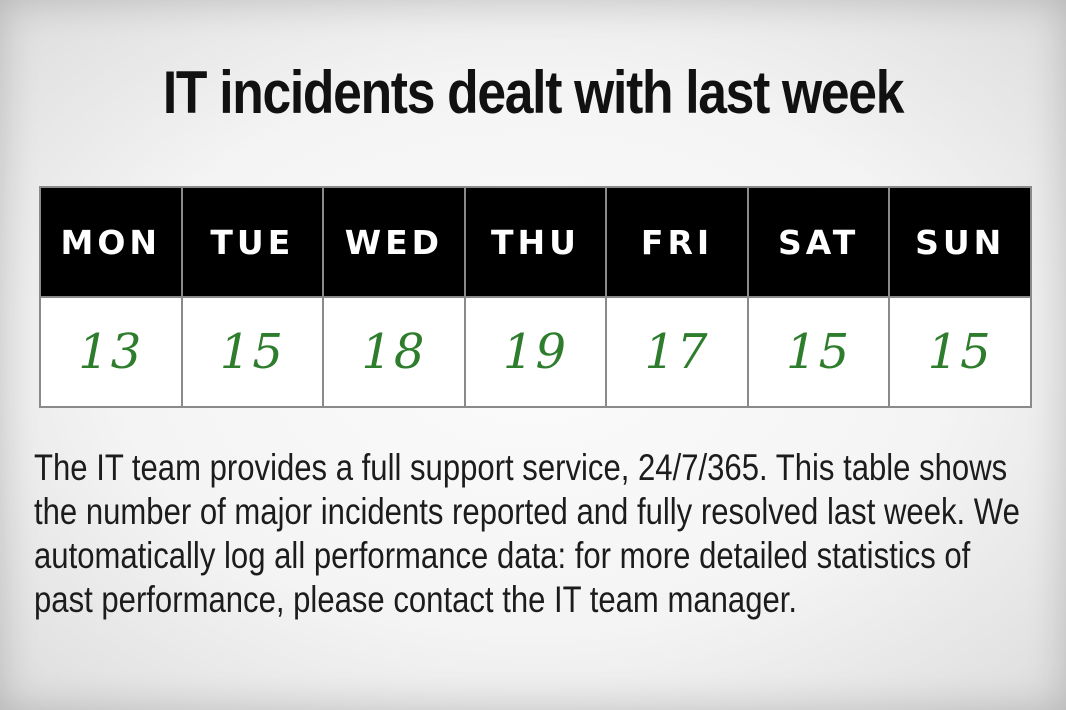  I want to click on day-header-sun: SUN, so click(960, 242).